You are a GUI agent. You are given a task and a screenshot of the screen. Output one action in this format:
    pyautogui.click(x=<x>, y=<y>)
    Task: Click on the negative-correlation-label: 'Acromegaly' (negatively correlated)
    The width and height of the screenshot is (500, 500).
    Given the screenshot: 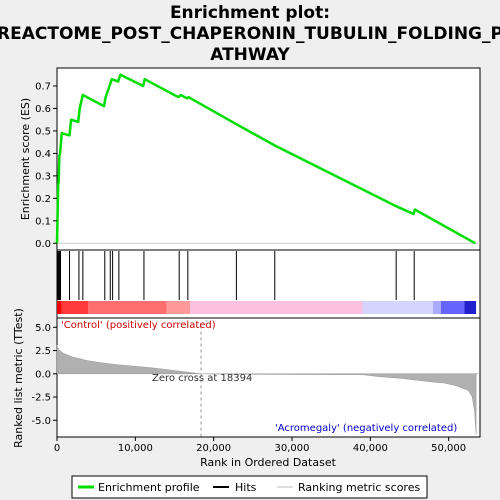 What is the action you would take?
    pyautogui.click(x=366, y=428)
    